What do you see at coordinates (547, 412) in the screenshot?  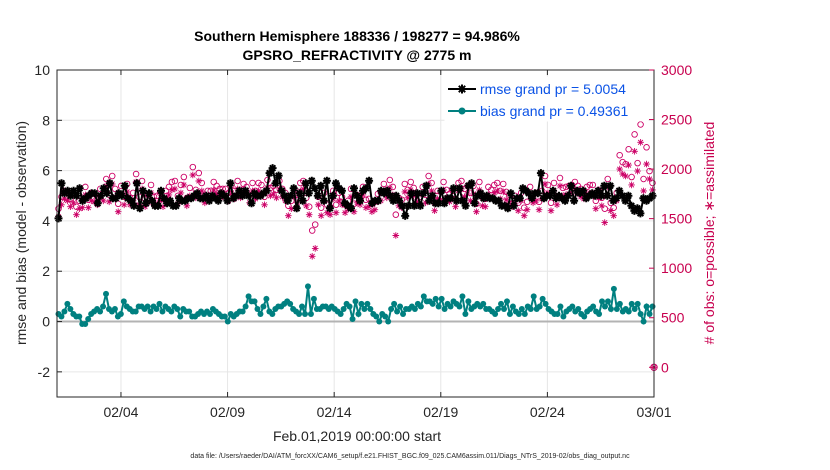 I see `x-tick-label: 02/24` at bounding box center [547, 412].